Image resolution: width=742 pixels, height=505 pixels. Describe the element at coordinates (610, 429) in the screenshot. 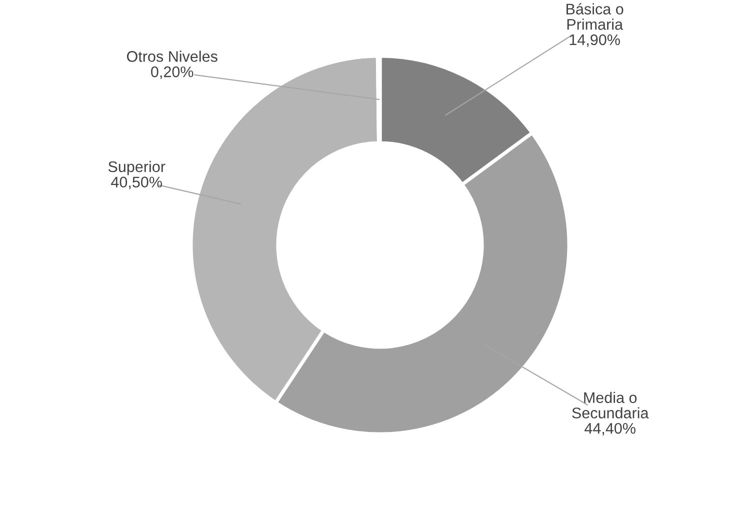

I see `data-label: 44,40%` at that location.